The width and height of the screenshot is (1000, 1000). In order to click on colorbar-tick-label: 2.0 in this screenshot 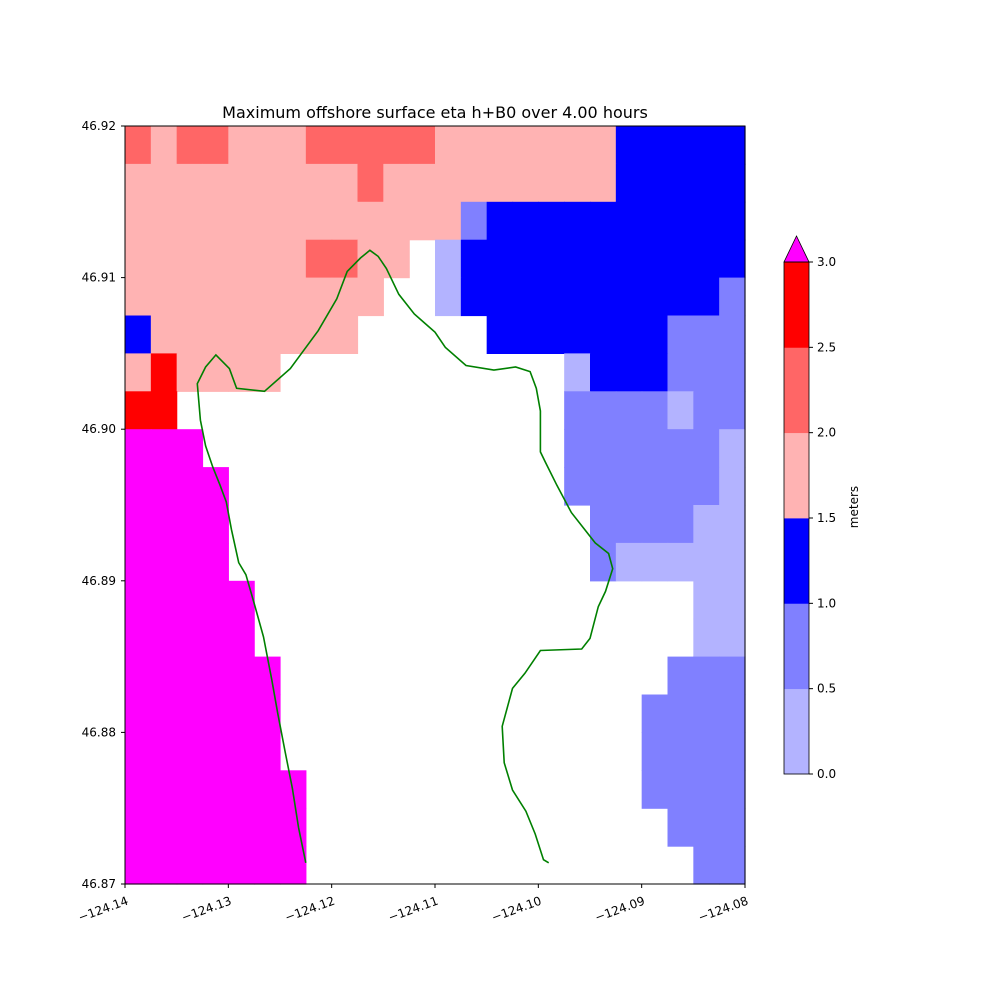, I will do `click(826, 433)`.